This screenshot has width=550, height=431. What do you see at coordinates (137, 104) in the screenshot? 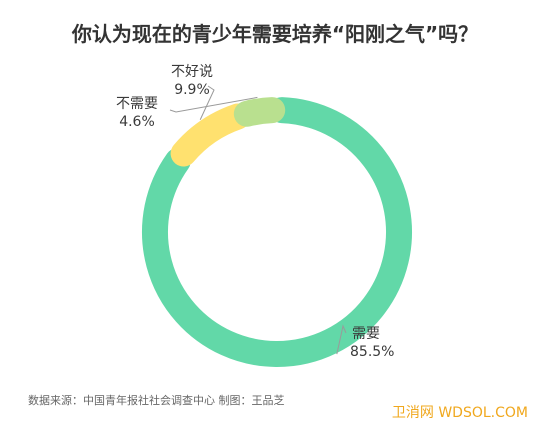
I see `slice-category-label-no-need: 不需要` at bounding box center [137, 104].